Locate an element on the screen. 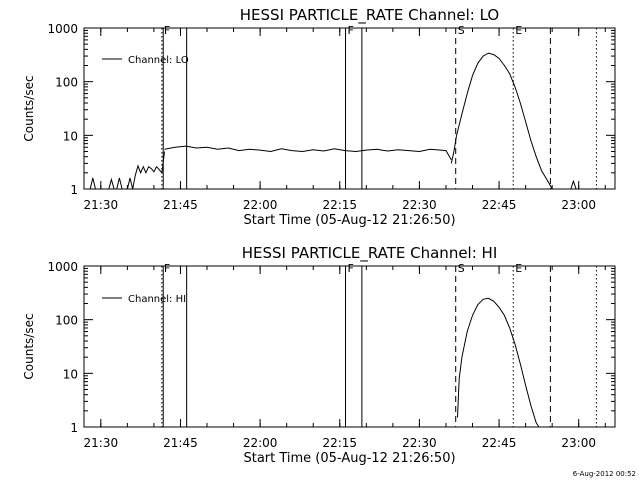  series-line-hi is located at coordinates (498, 362).